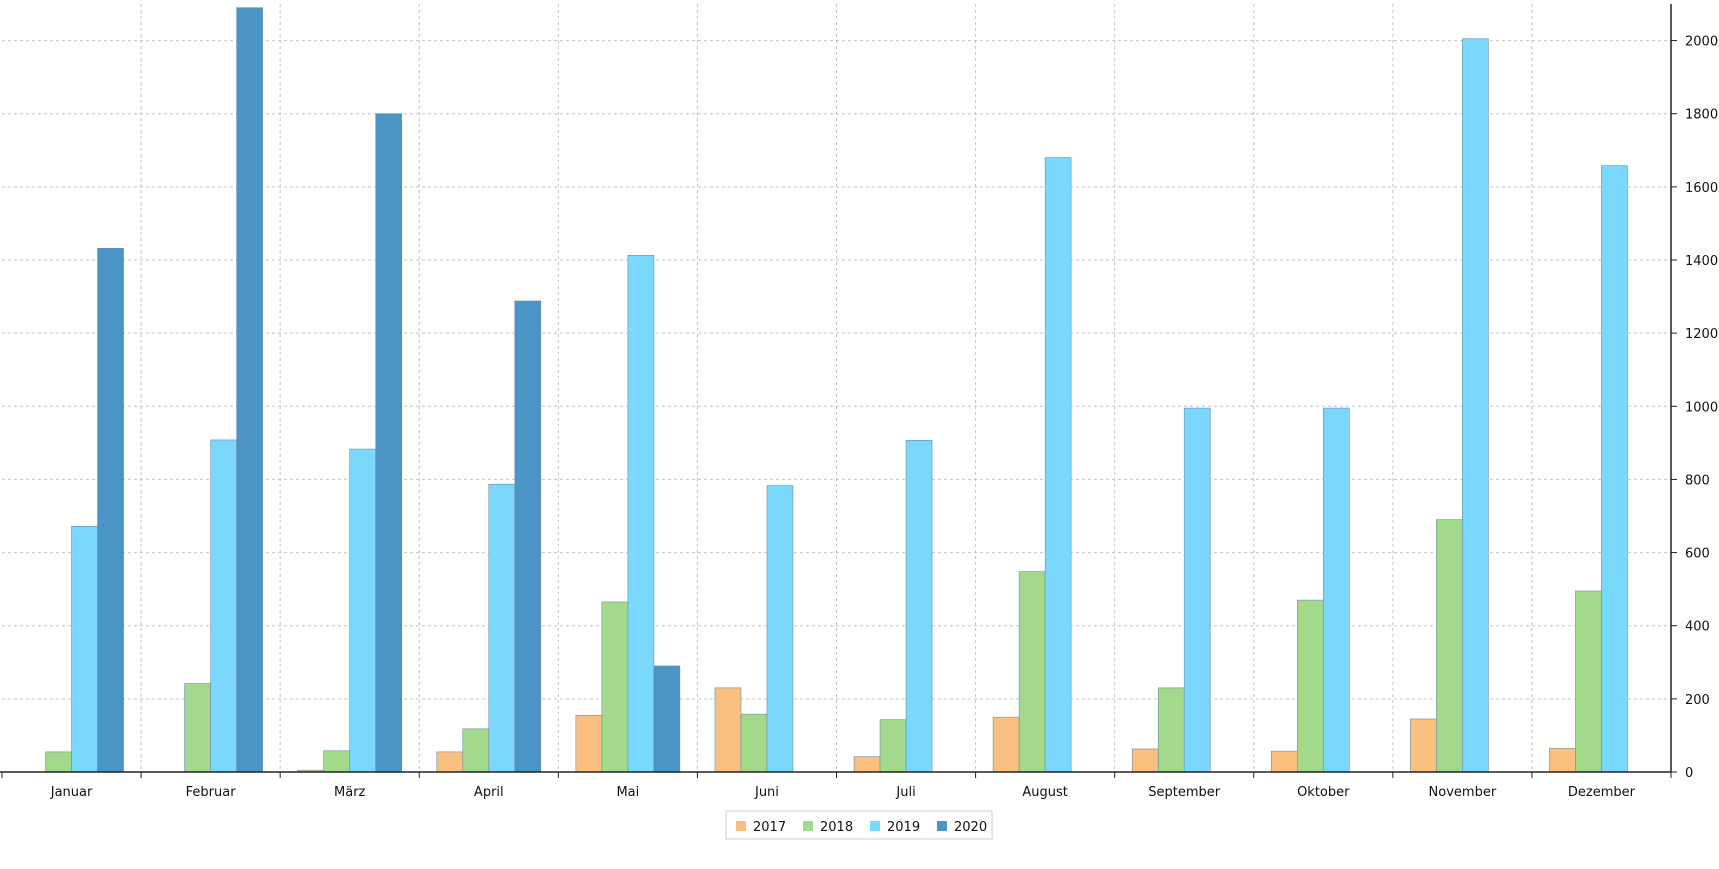  What do you see at coordinates (211, 792) in the screenshot?
I see `x-tick-label: Februar` at bounding box center [211, 792].